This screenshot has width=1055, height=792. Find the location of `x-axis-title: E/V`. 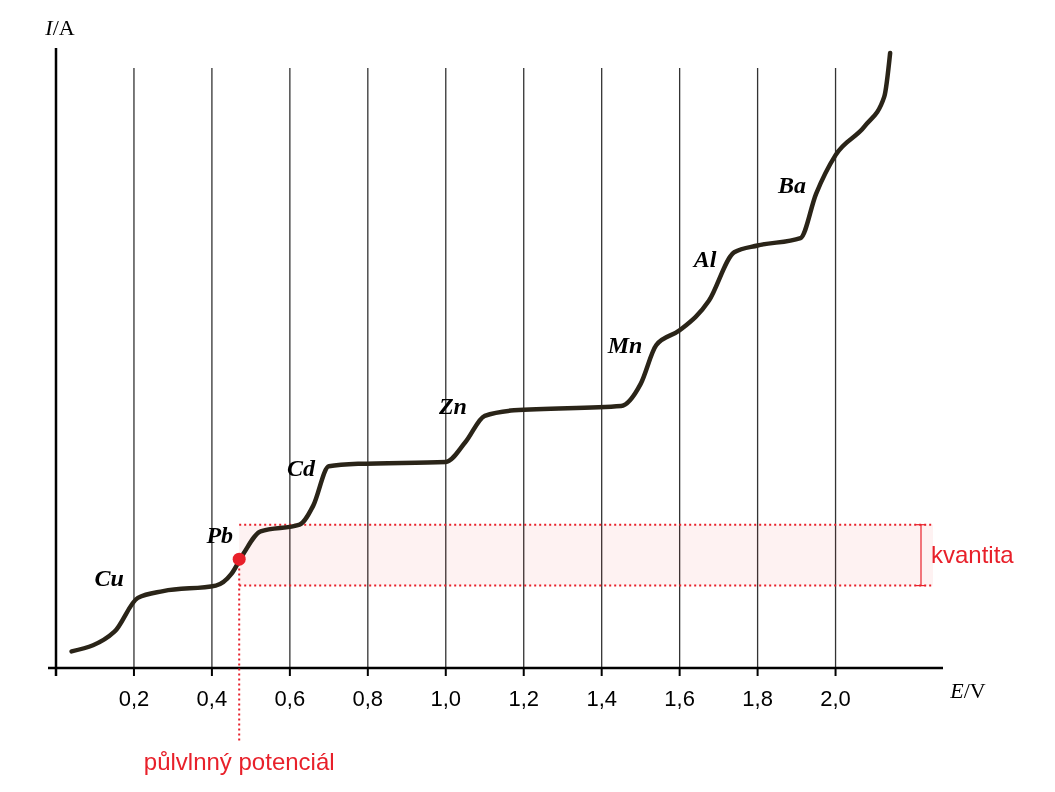

x-axis-title: E/V is located at coordinates (967, 690).